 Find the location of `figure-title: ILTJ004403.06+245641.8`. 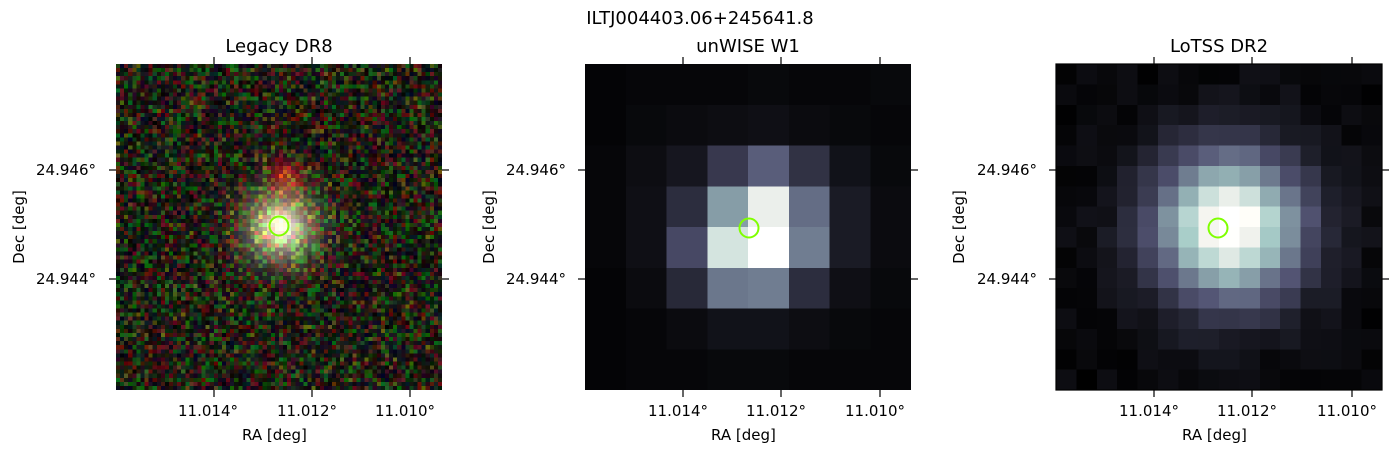

figure-title: ILTJ004403.06+245641.8 is located at coordinates (700, 18).